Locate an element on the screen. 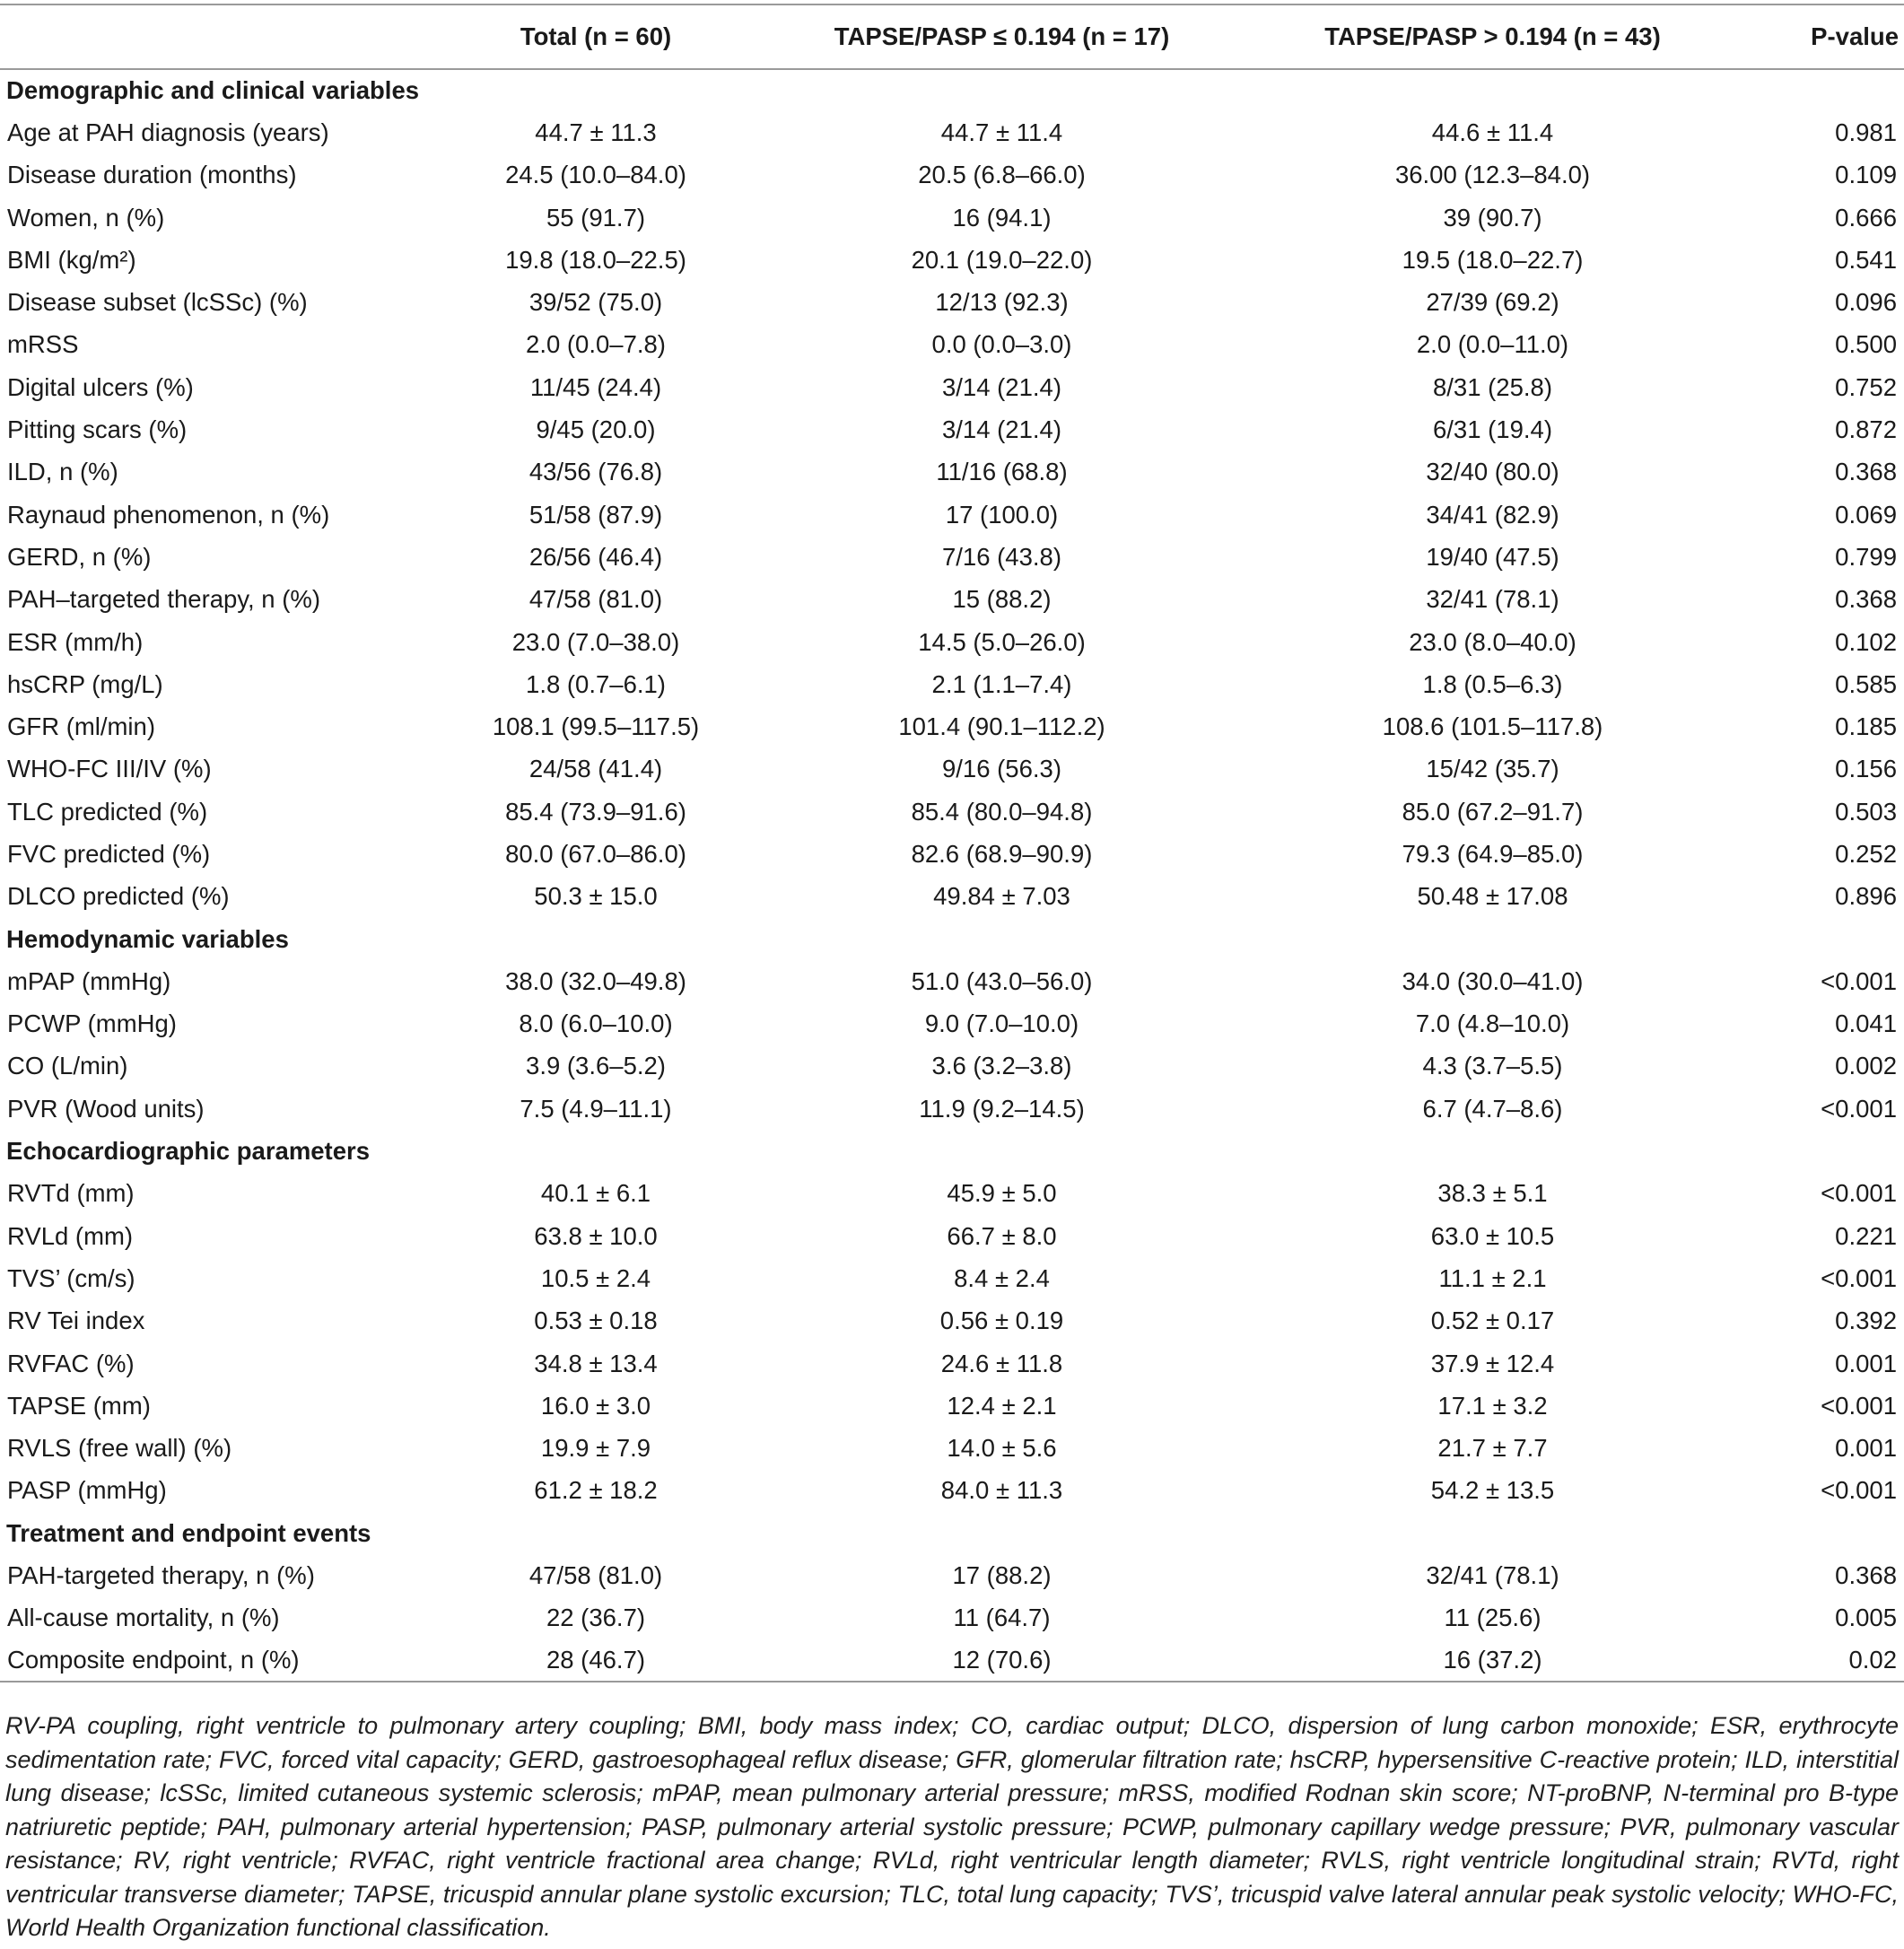 This screenshot has height=1949, width=1904. cell-p-value: 0.541 is located at coordinates (1866, 259).